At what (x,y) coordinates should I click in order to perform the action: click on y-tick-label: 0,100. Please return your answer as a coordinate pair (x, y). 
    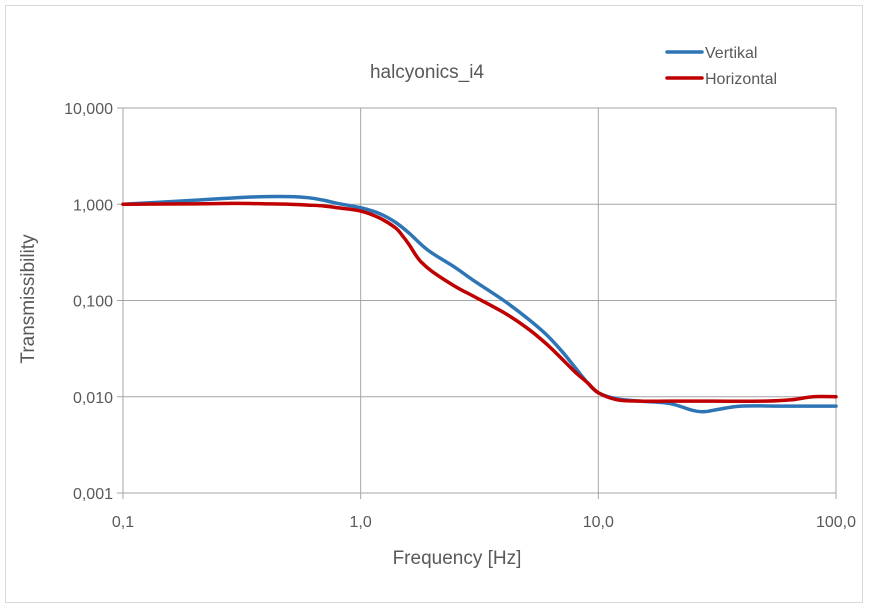
    Looking at the image, I should click on (93, 302).